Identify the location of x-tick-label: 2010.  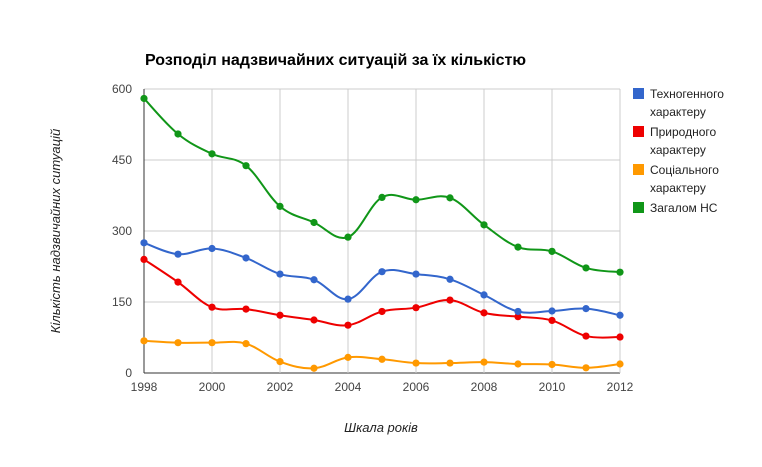
(552, 387).